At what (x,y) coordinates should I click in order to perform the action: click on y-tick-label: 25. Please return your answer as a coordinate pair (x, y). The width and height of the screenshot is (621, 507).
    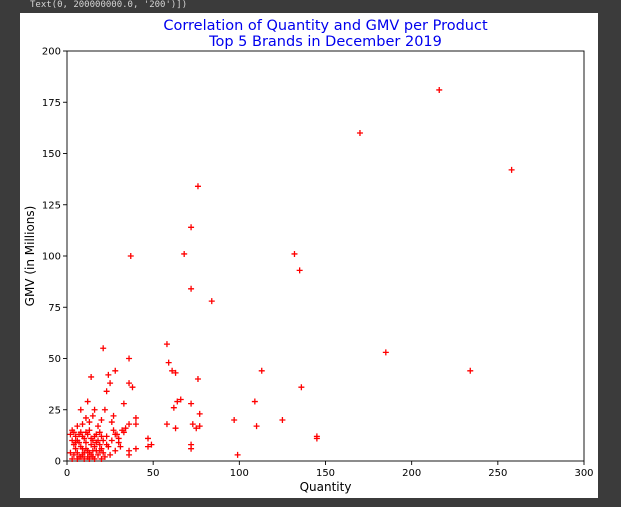
    Looking at the image, I should click on (54, 410).